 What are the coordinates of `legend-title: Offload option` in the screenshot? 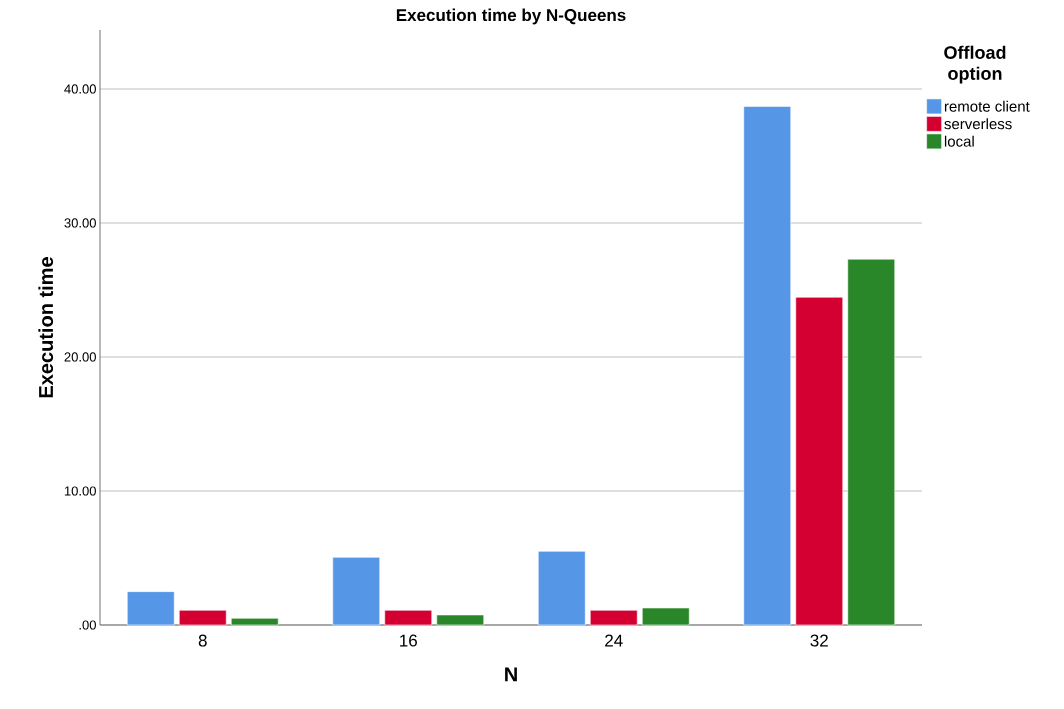 It's located at (975, 64).